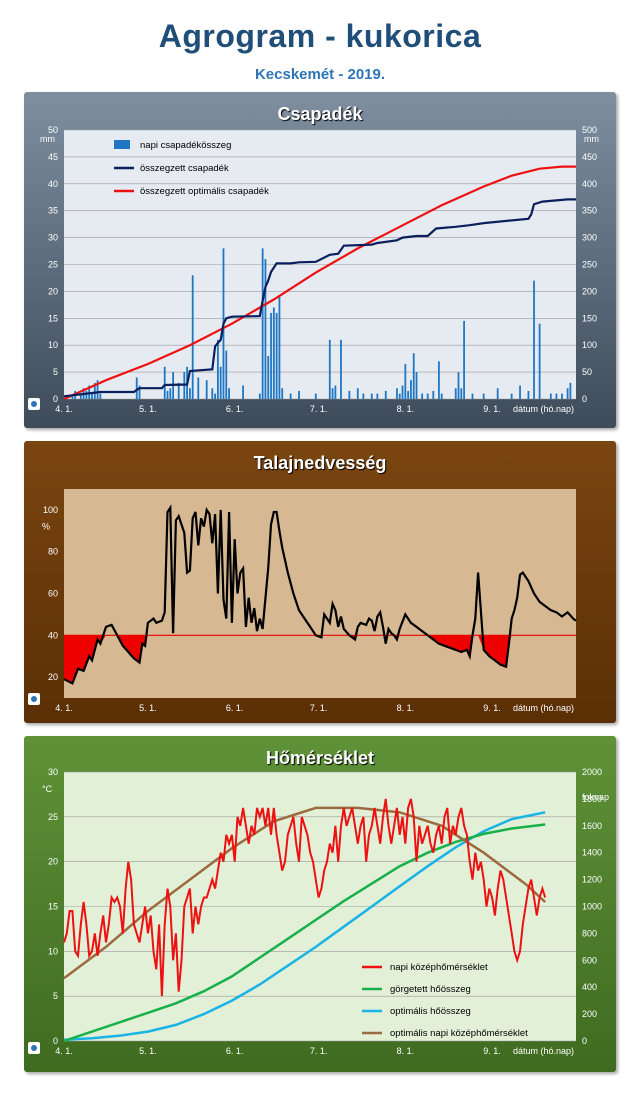 This screenshot has height=1094, width=640. I want to click on legend-label: összegzett optimális csapadék, so click(204, 191).